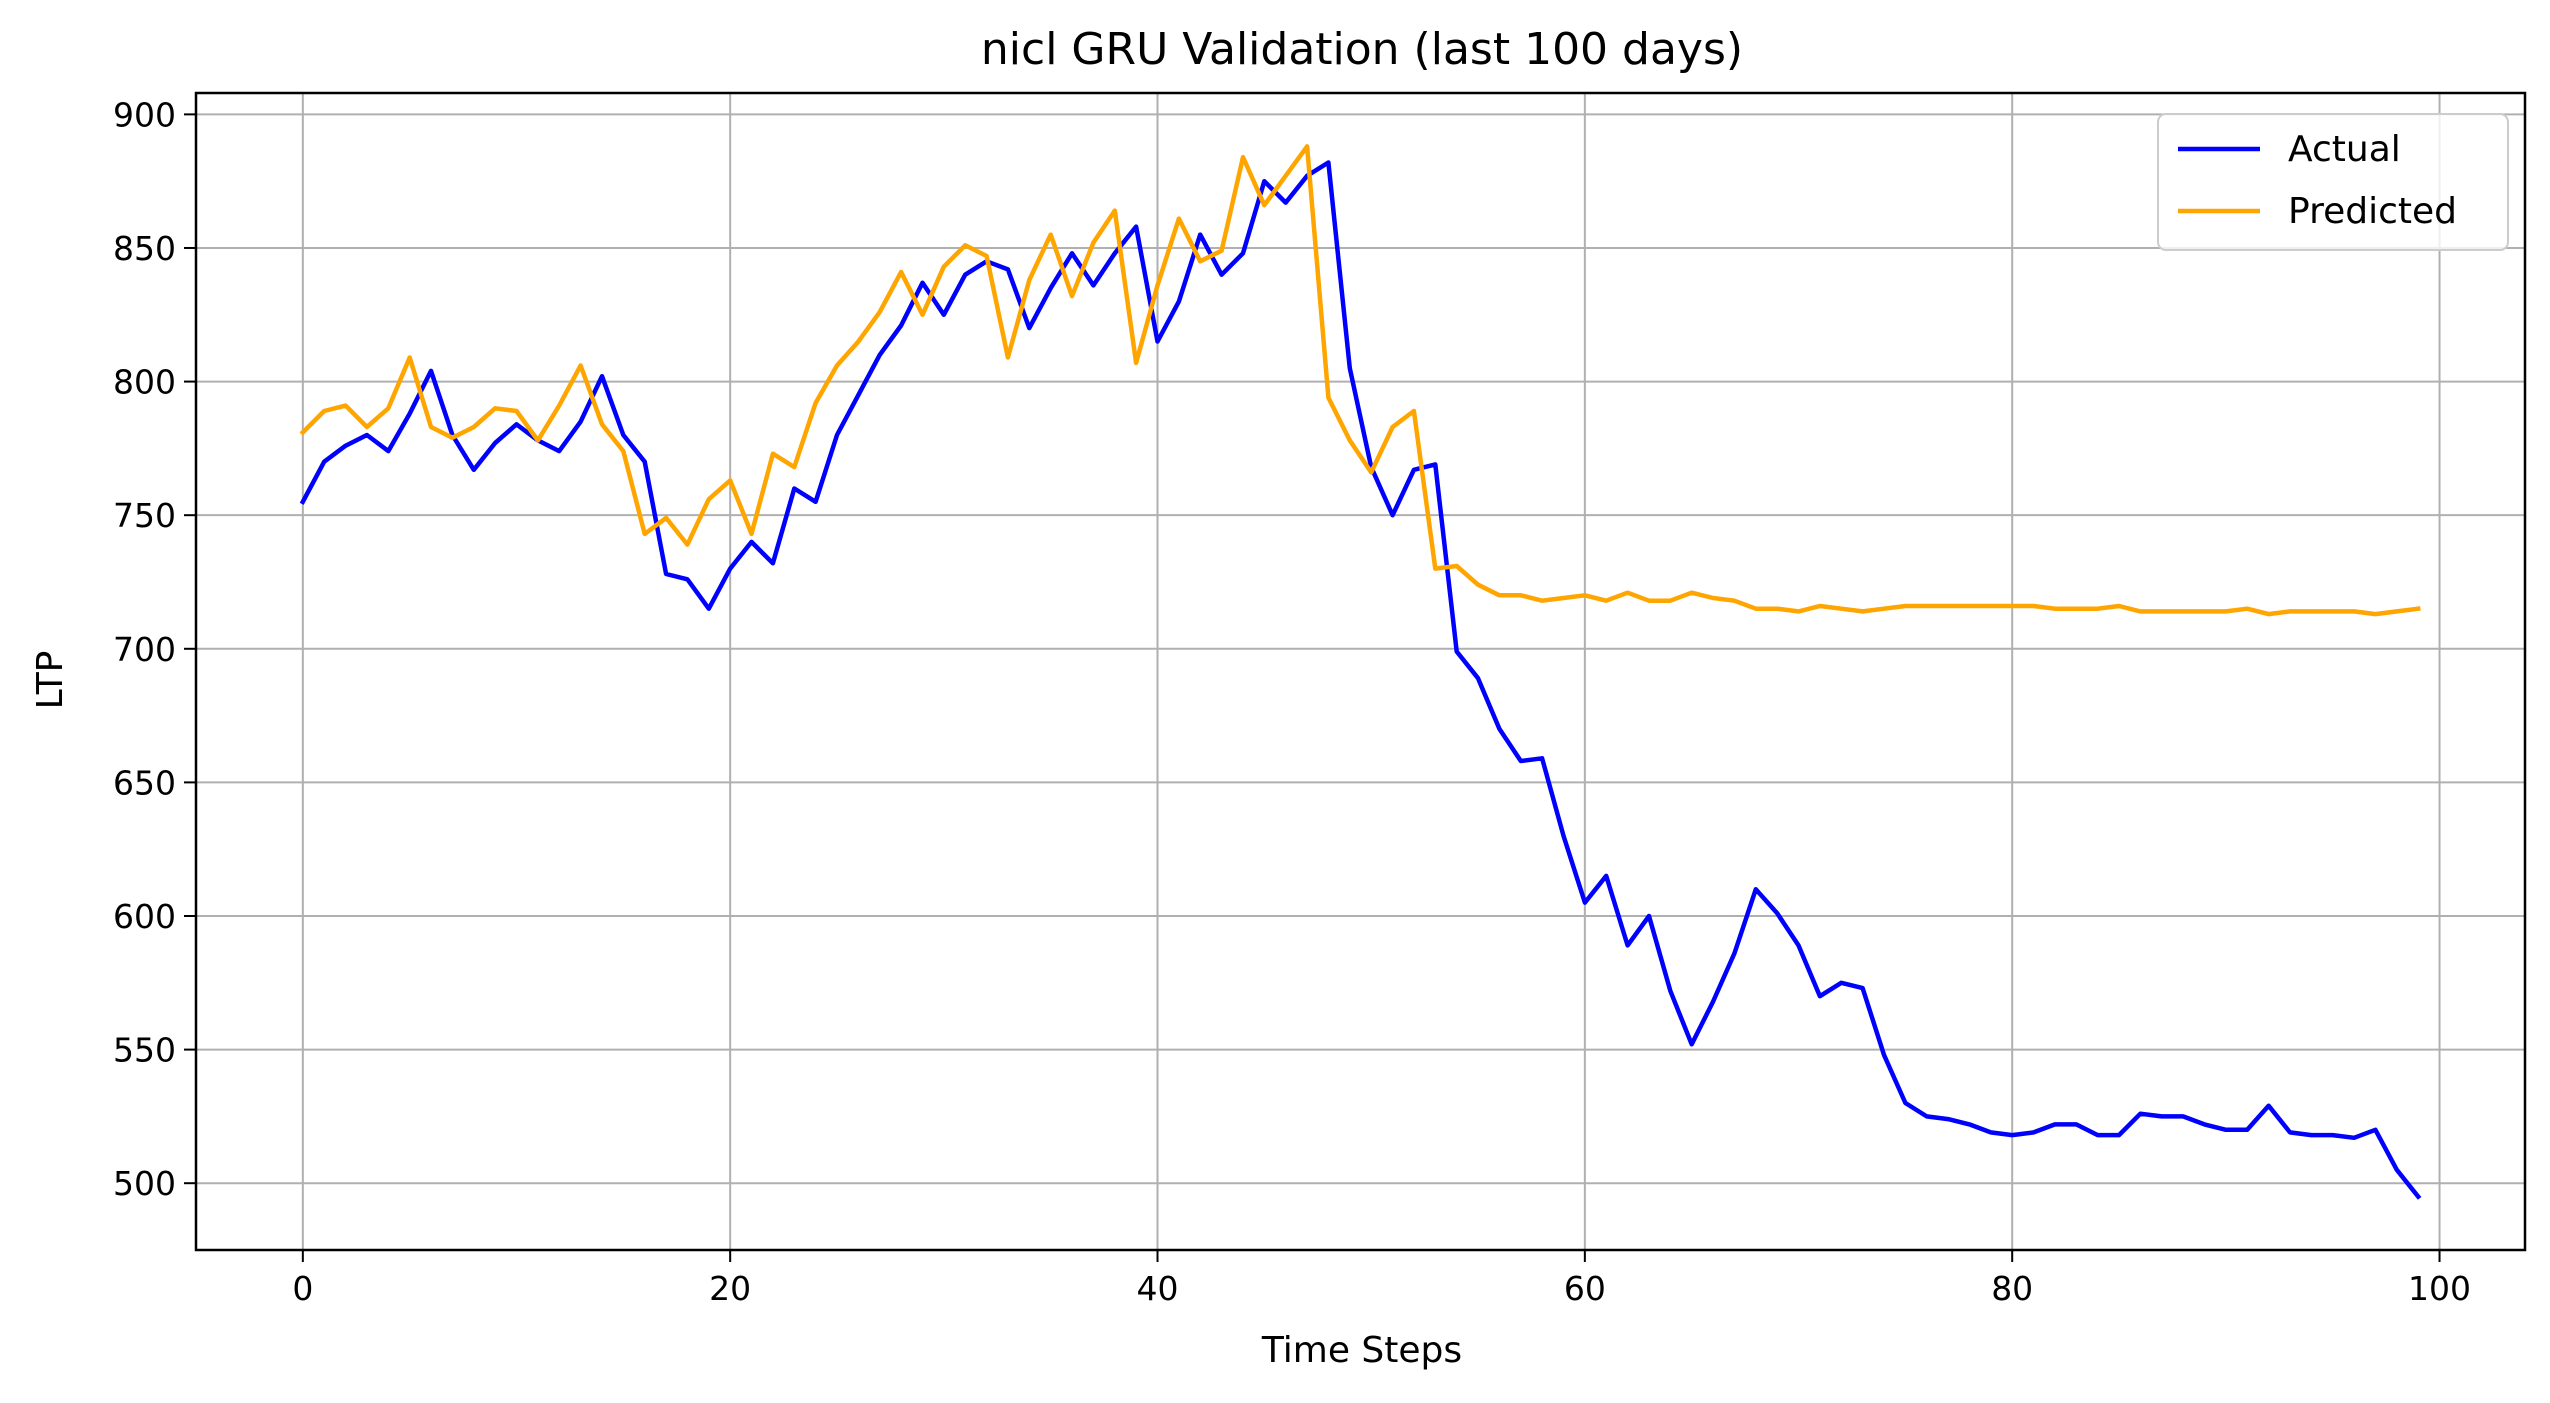 The height and width of the screenshot is (1403, 2550). I want to click on legend-label-actual: Actual, so click(2344, 149).